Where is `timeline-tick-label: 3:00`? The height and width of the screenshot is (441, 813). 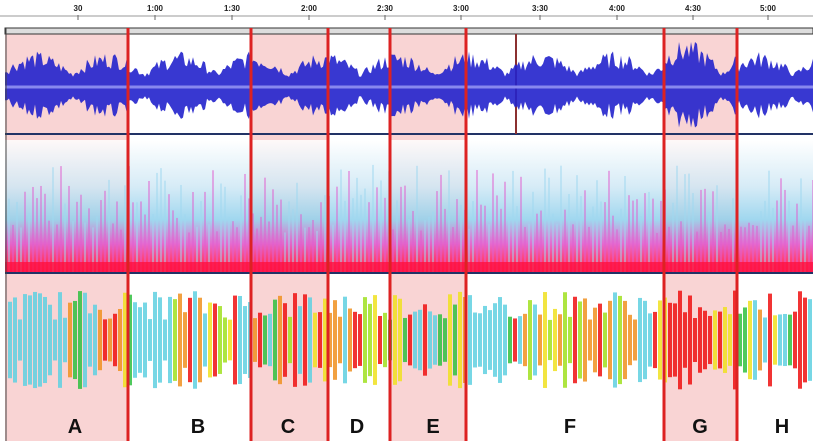 timeline-tick-label: 3:00 is located at coordinates (461, 8).